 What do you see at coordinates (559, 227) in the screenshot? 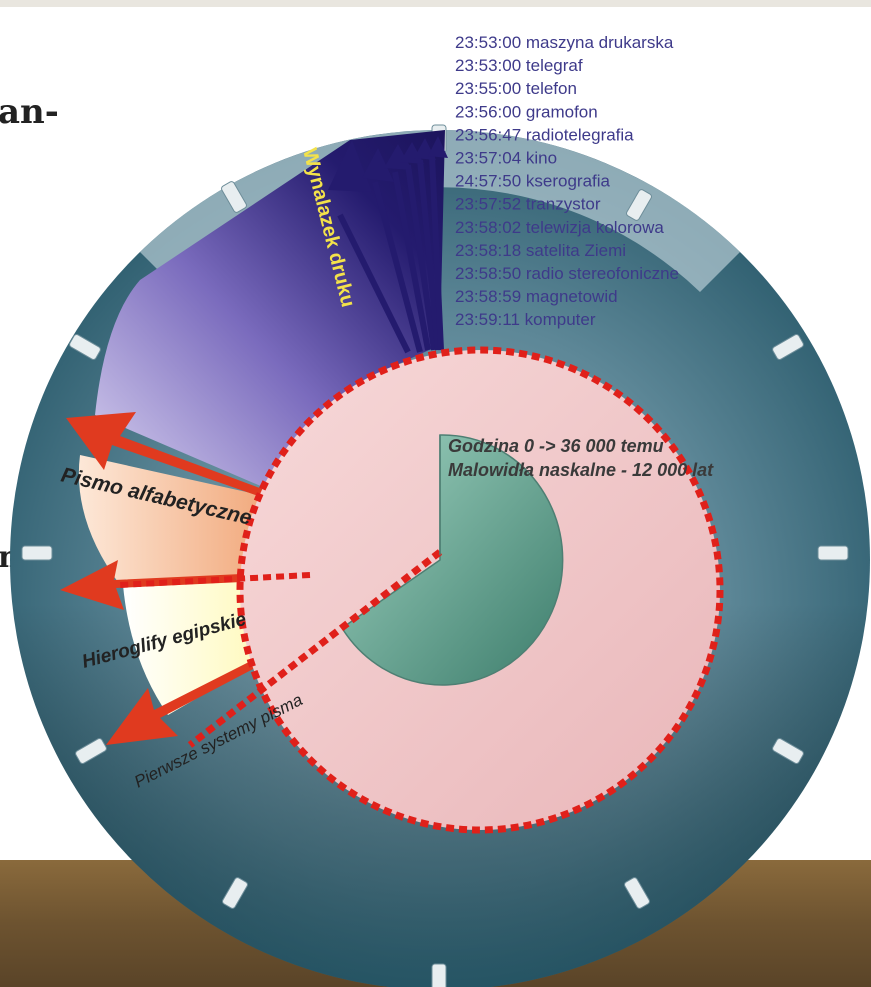
I see `invention-item: 23:58:02 telewizja kolorowa` at bounding box center [559, 227].